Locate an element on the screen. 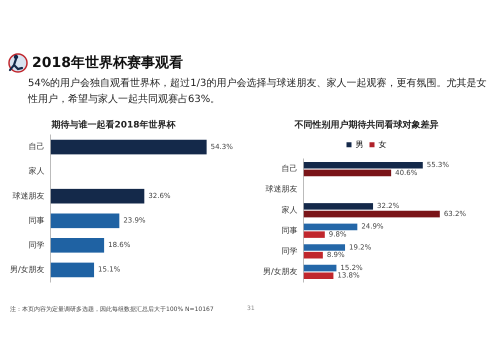  chart-title: 不同性别用户期待共同看球对象差异 is located at coordinates (366, 125).